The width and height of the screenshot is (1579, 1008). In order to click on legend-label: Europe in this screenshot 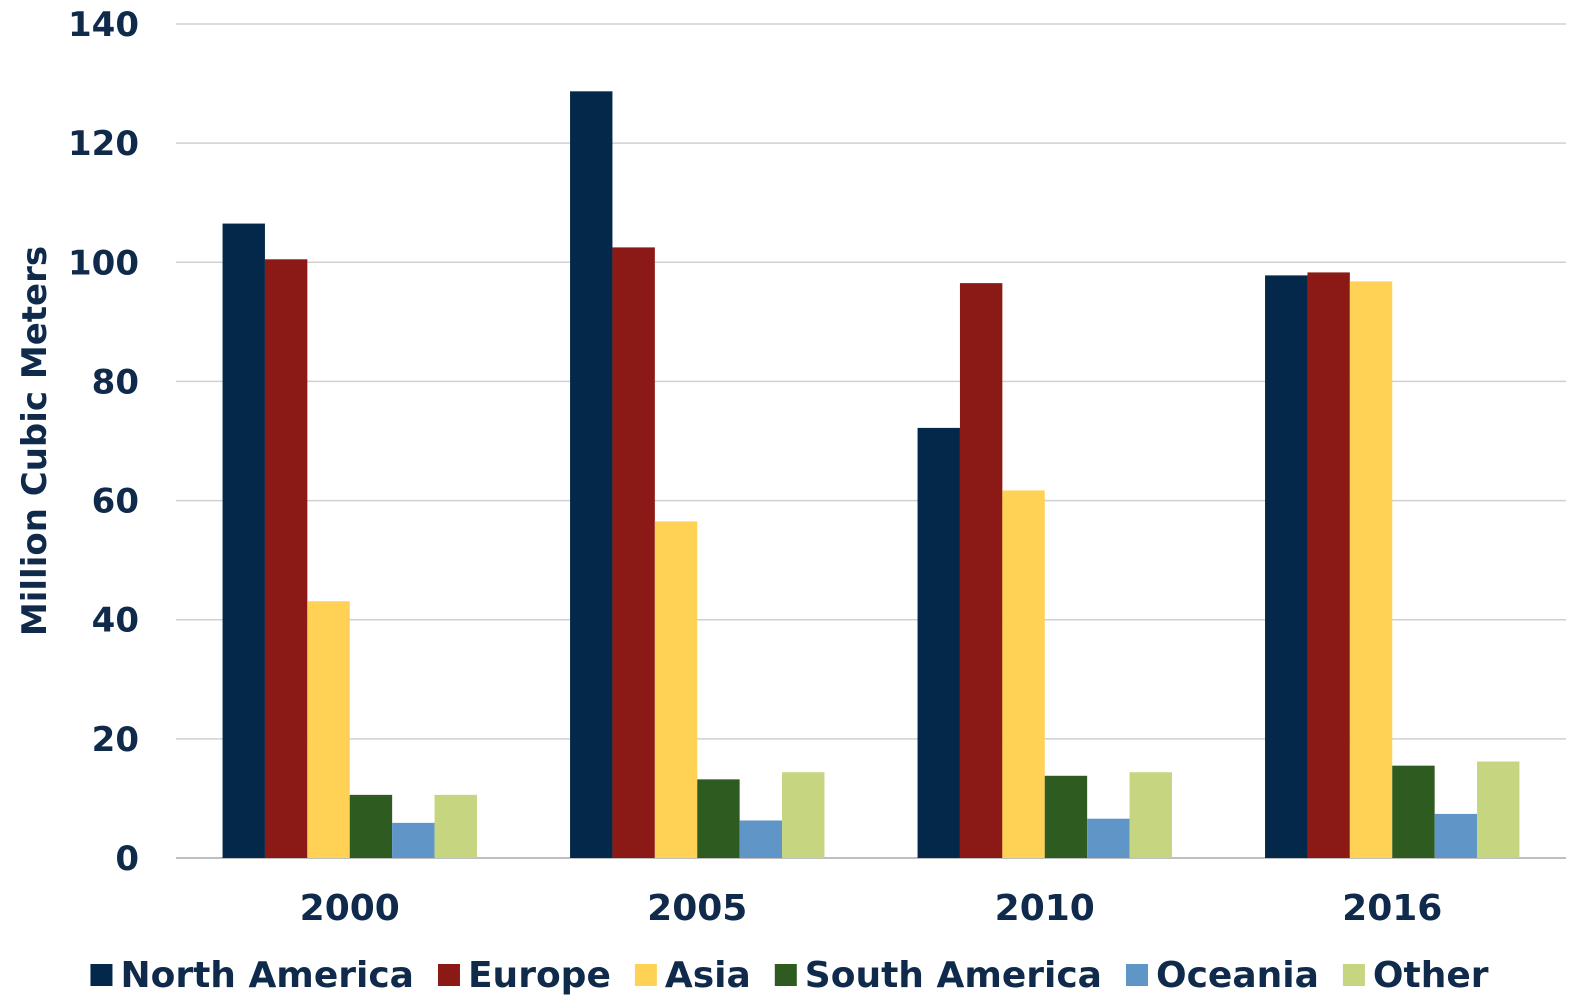, I will do `click(539, 975)`.